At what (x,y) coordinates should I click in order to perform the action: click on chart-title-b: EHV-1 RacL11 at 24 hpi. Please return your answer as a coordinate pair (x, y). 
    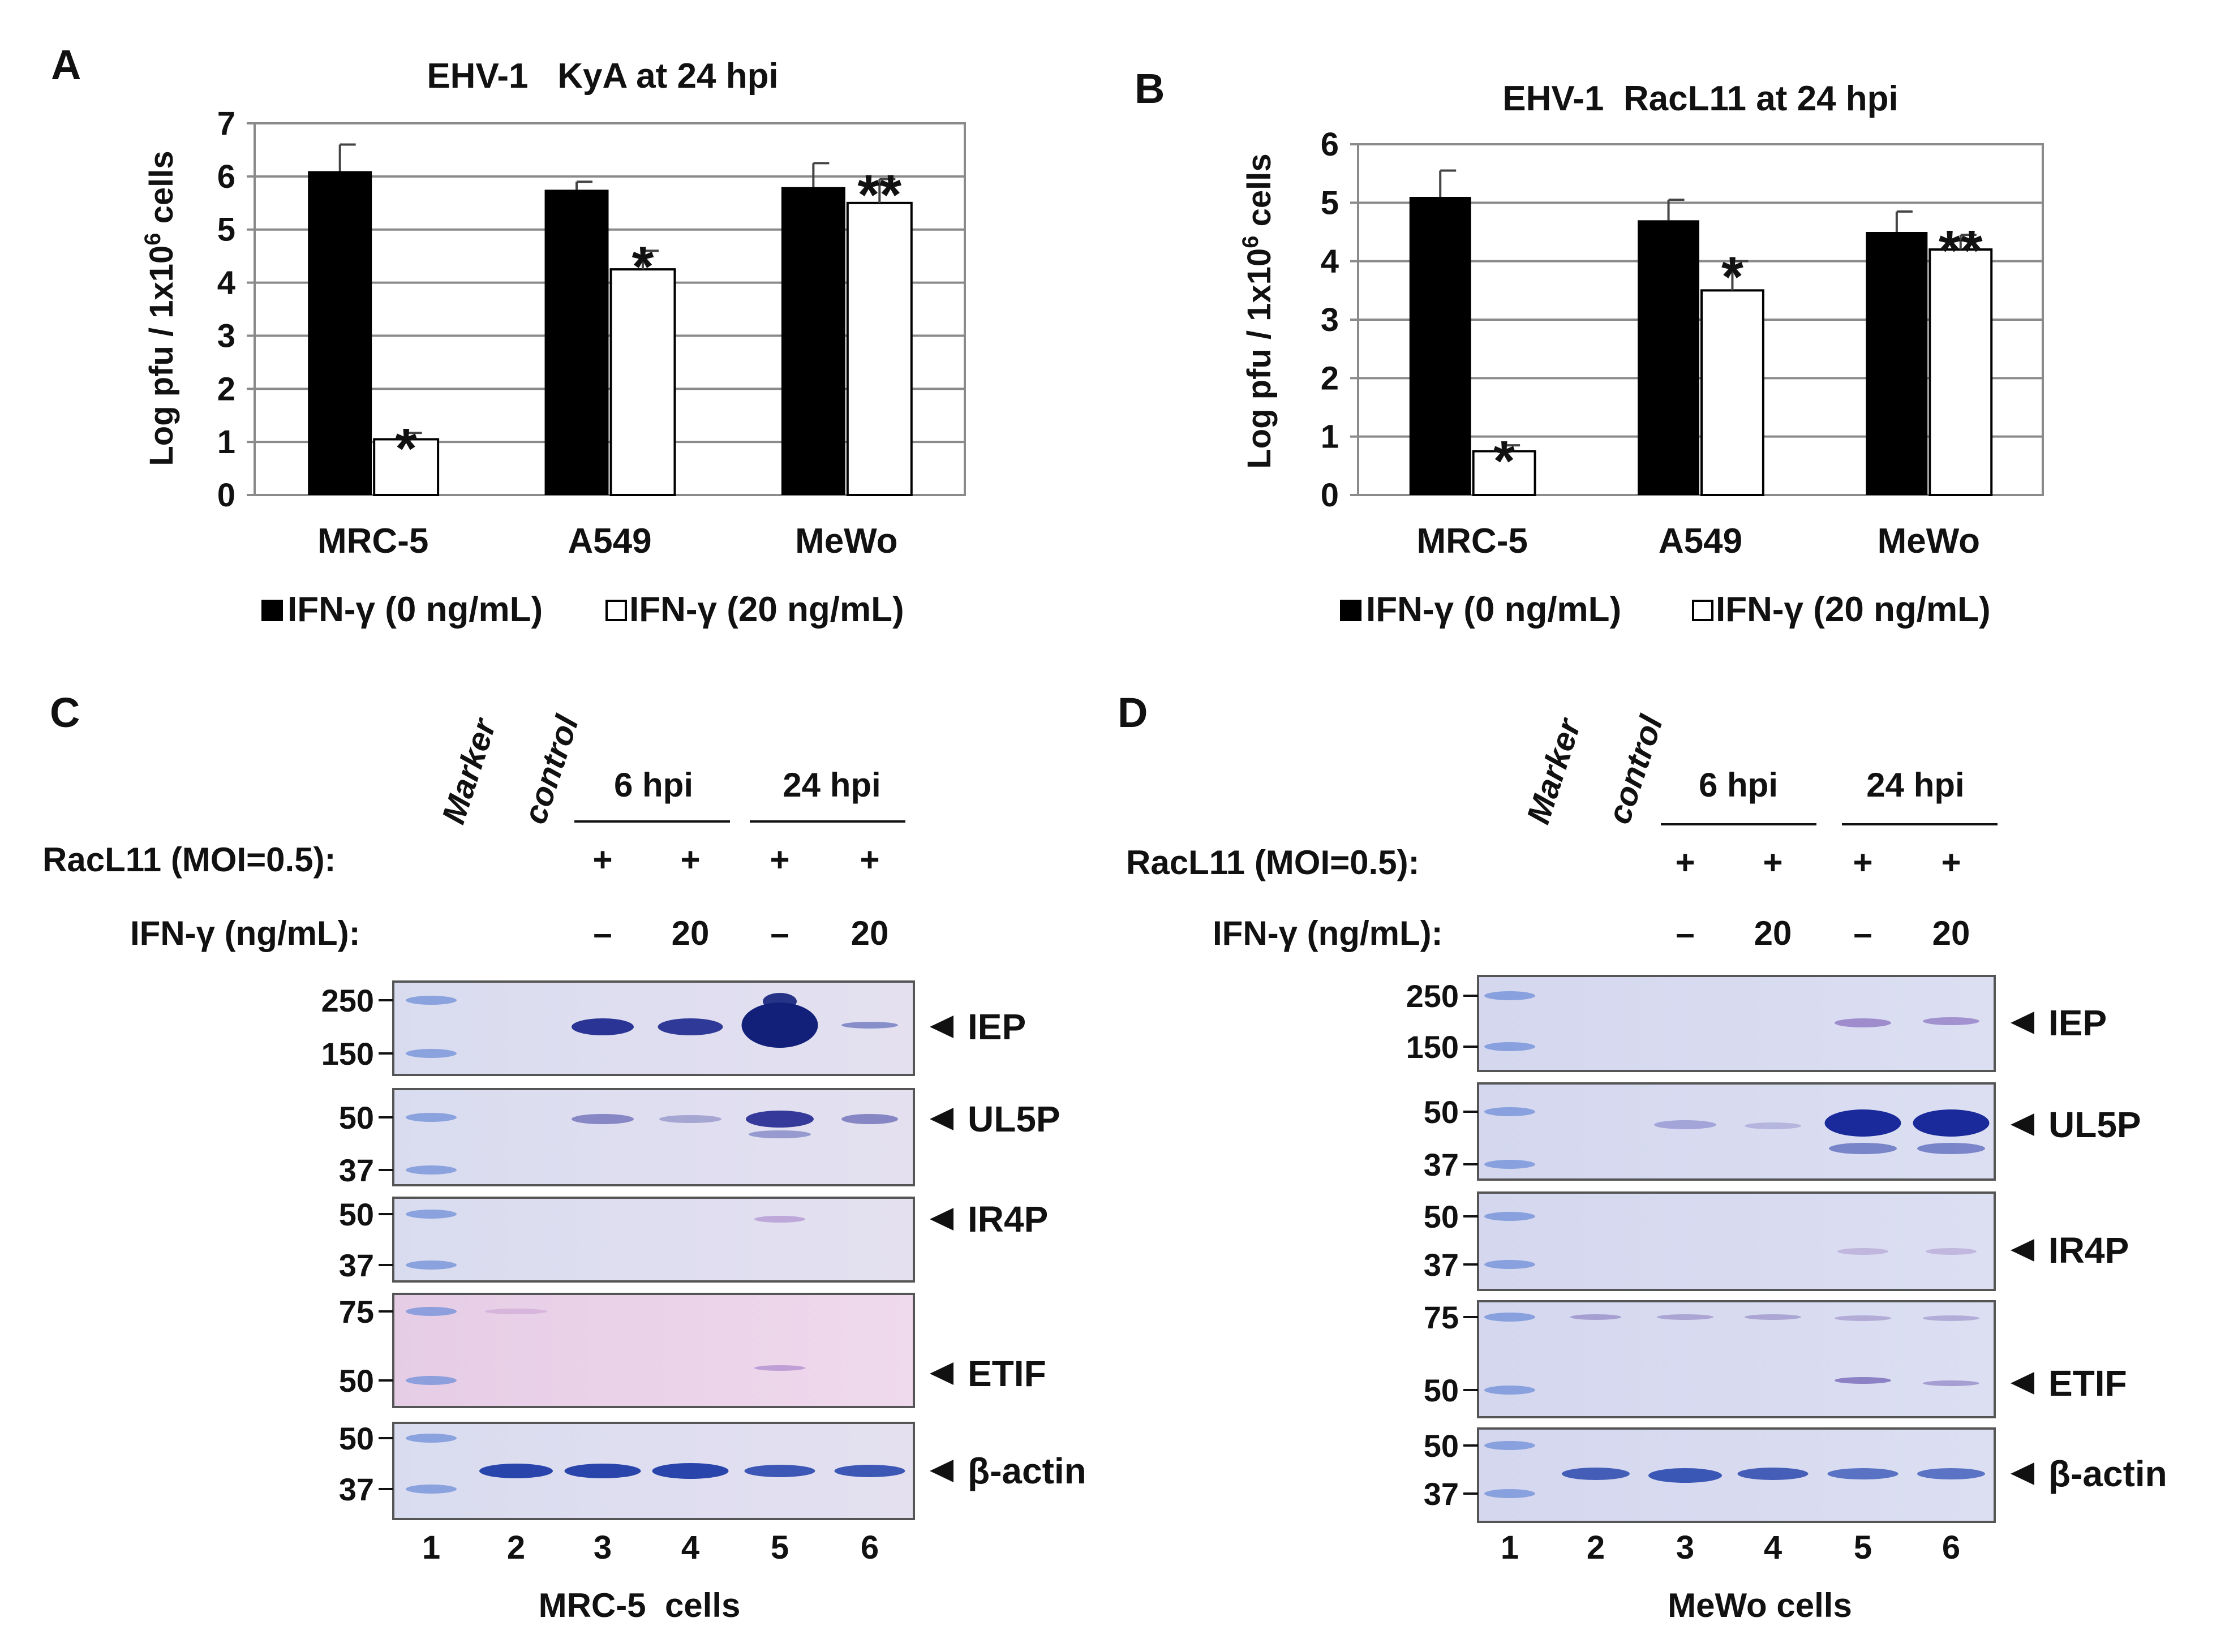
    Looking at the image, I should click on (1700, 98).